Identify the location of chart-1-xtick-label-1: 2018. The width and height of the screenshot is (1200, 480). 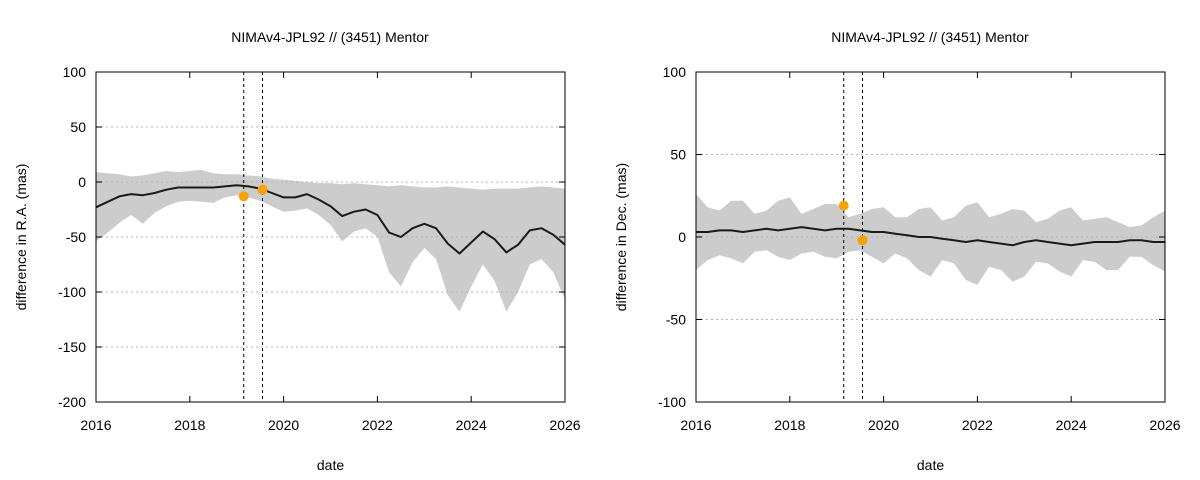
(789, 425).